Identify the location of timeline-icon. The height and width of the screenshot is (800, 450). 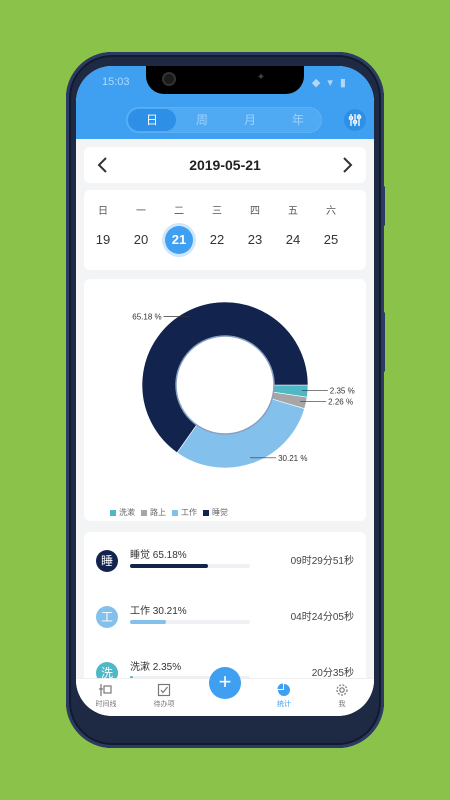
(105, 690).